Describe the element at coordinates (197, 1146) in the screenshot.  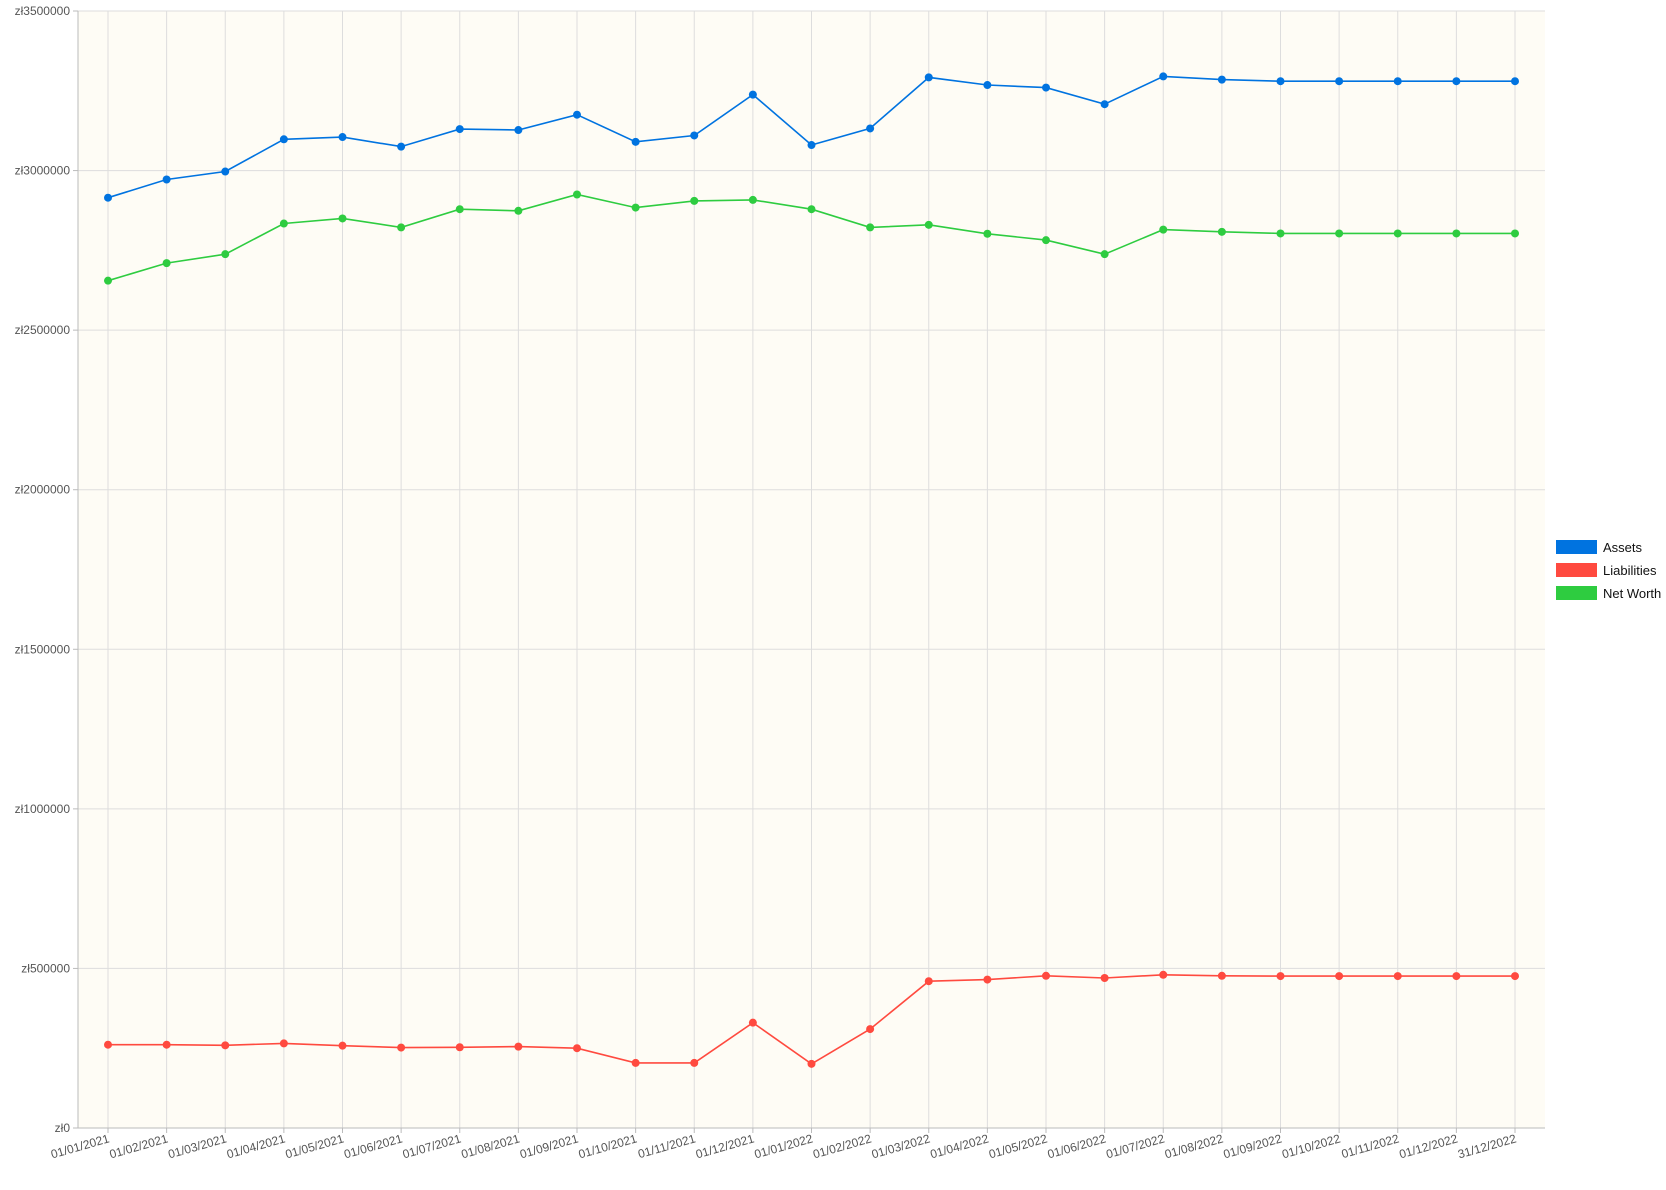
I see `x-tick-label: 01/03/2021` at that location.